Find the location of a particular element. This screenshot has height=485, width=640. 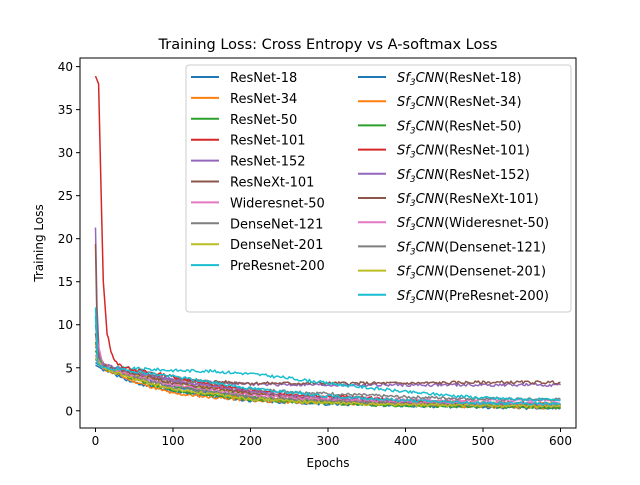

y-tick-label: 5 is located at coordinates (69, 368).